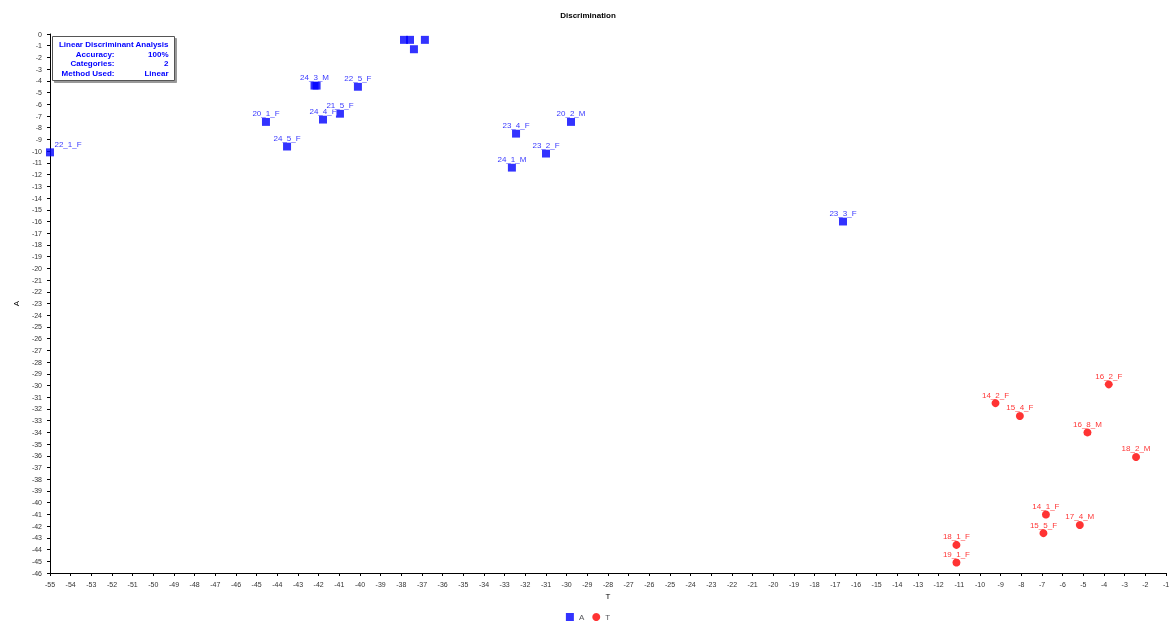 This screenshot has width=1176, height=630. What do you see at coordinates (114, 44) in the screenshot?
I see `annotation: Linear Discriminant Analysis` at bounding box center [114, 44].